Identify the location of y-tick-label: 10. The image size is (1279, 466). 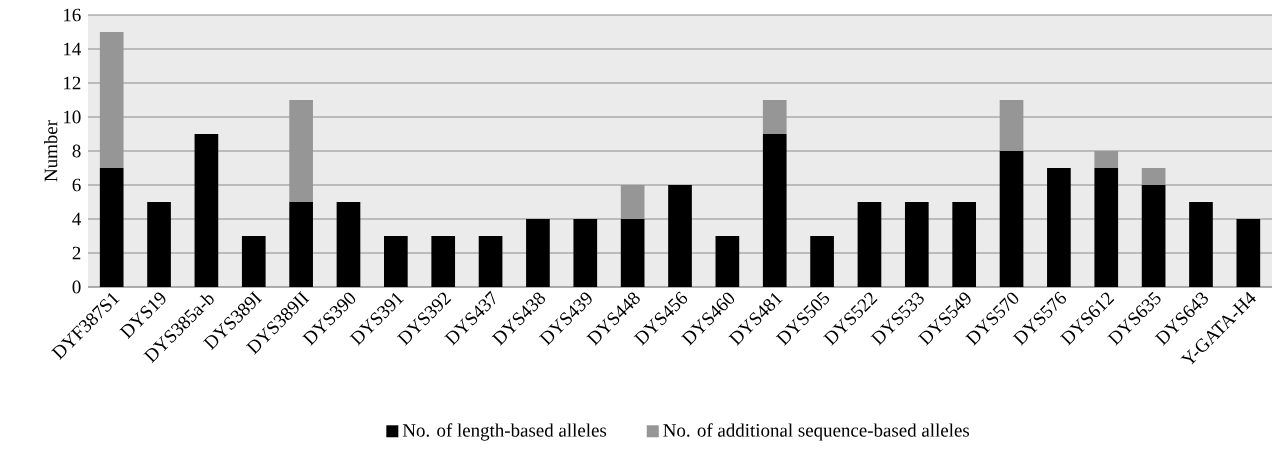
(72, 117).